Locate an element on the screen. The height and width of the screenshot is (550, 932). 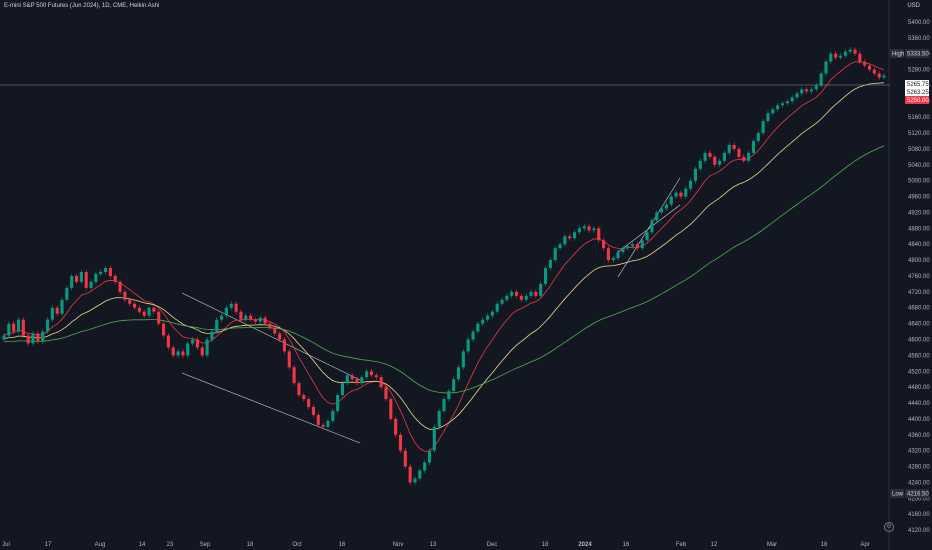
time-tick-label: 13 is located at coordinates (433, 545).